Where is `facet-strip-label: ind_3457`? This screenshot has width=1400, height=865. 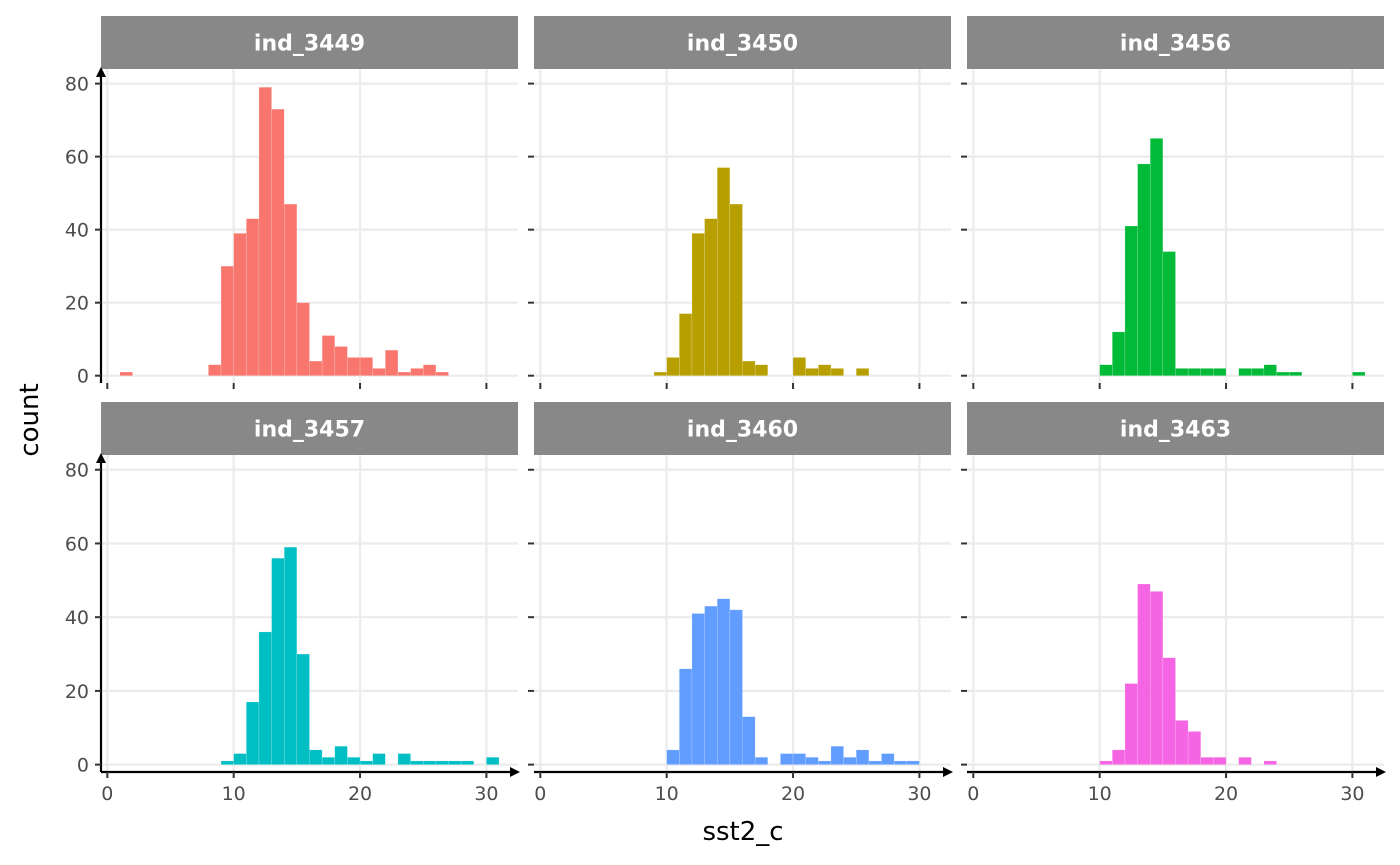
facet-strip-label: ind_3457 is located at coordinates (309, 430).